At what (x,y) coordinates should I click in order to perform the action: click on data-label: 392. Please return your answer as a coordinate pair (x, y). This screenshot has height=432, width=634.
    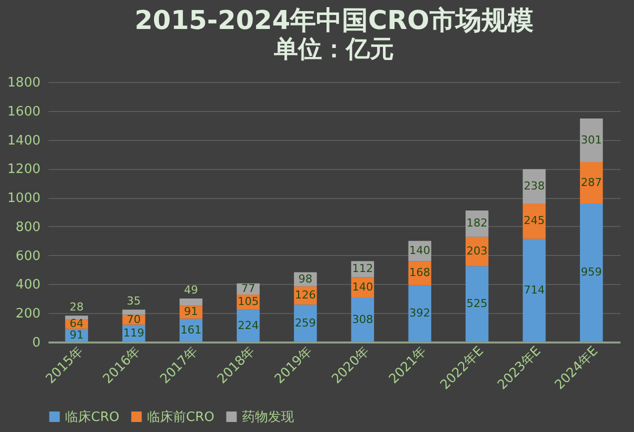
    Looking at the image, I should click on (419, 313).